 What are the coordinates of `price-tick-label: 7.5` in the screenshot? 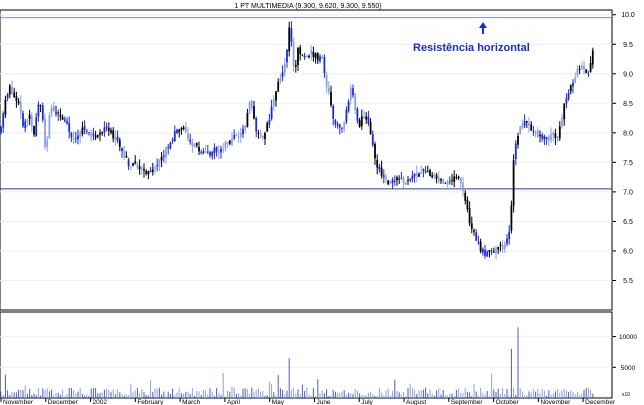 It's located at (628, 163).